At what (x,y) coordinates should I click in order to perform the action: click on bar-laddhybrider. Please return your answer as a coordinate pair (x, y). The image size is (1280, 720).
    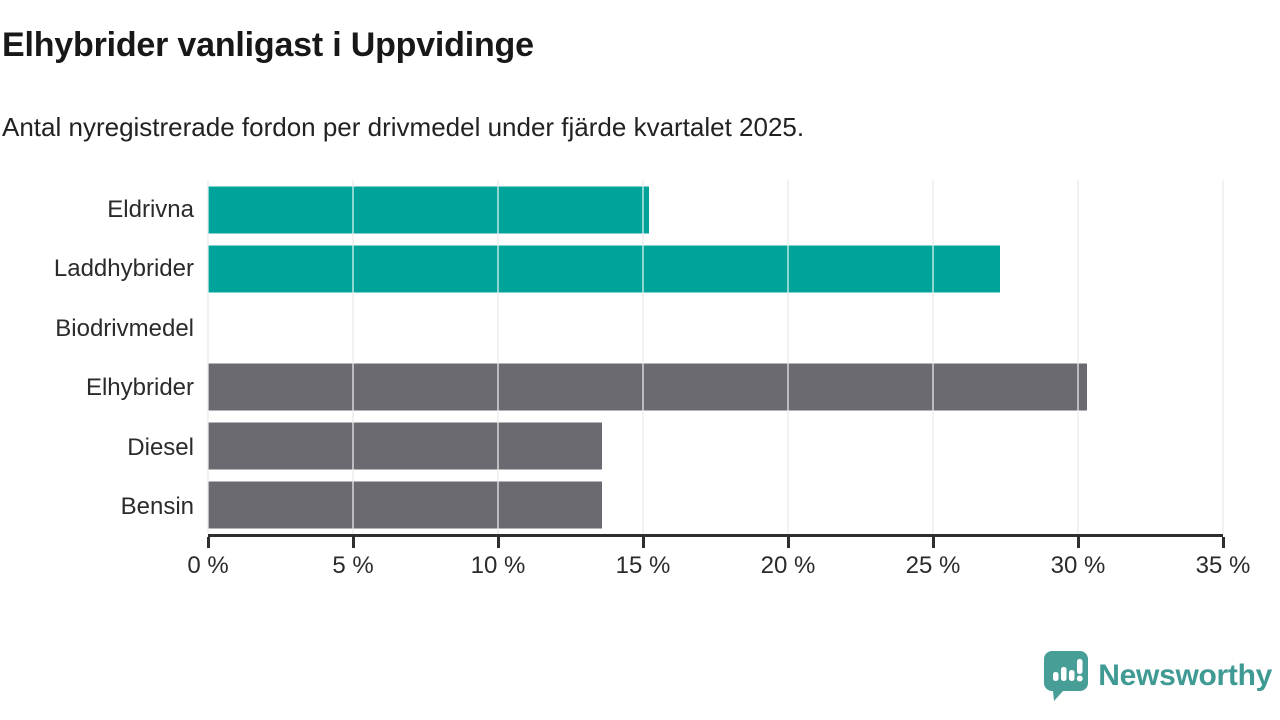
    Looking at the image, I should click on (604, 268).